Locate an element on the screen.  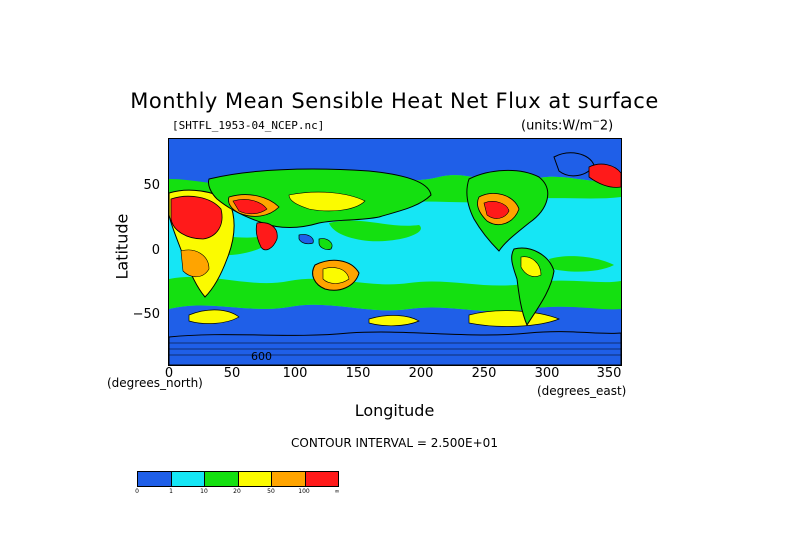
y-unit-label: (degrees_north) is located at coordinates (155, 383).